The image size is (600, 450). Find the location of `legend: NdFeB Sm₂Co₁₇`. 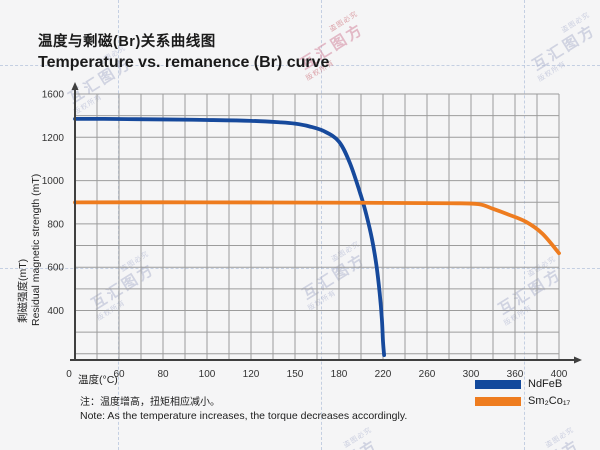

legend: NdFeB Sm₂Co₁₇ is located at coordinates (522, 395).